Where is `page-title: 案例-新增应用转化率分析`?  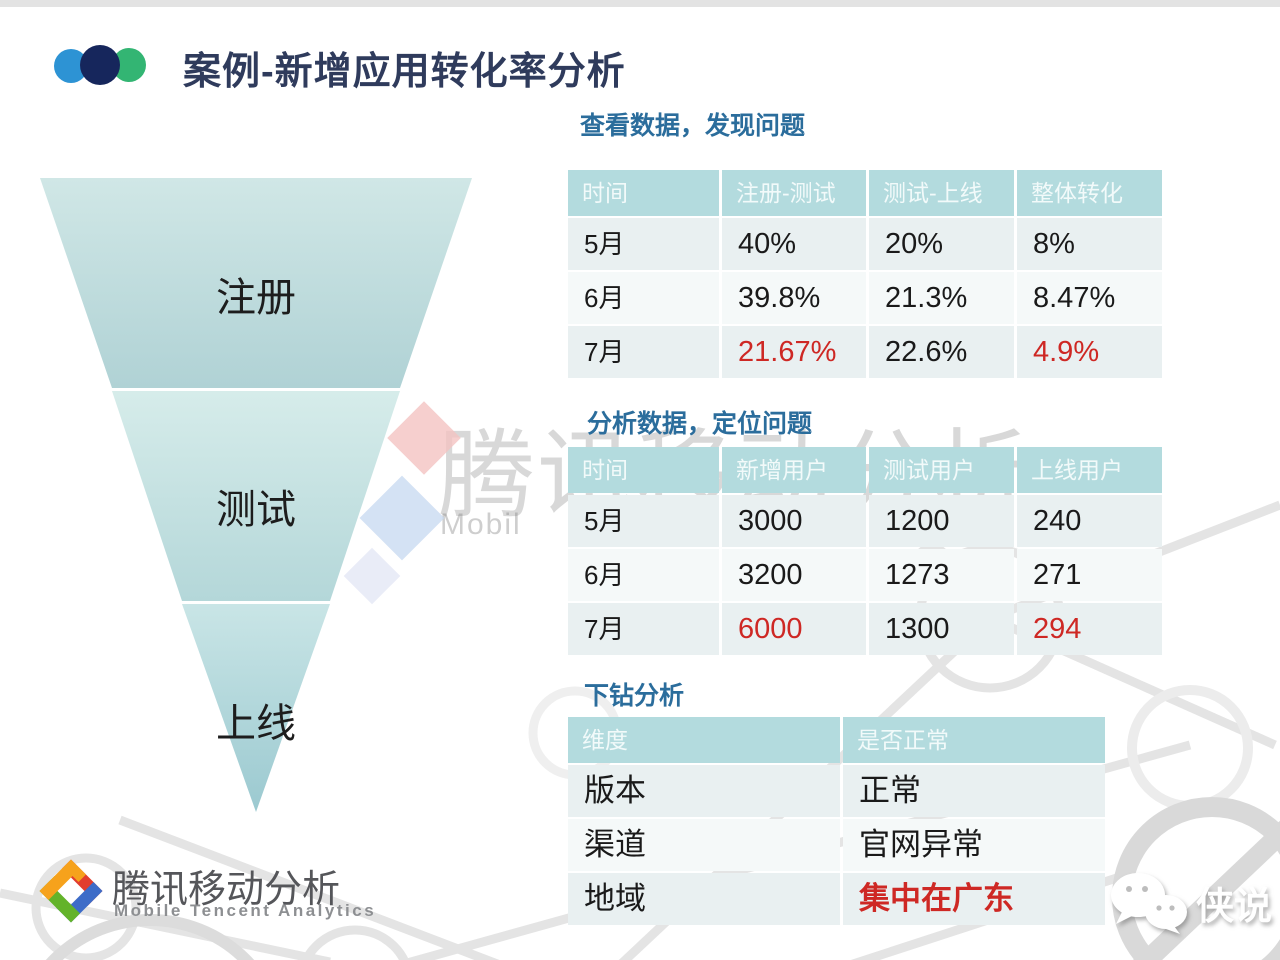 page-title: 案例-新增应用转化率分析 is located at coordinates (404, 72).